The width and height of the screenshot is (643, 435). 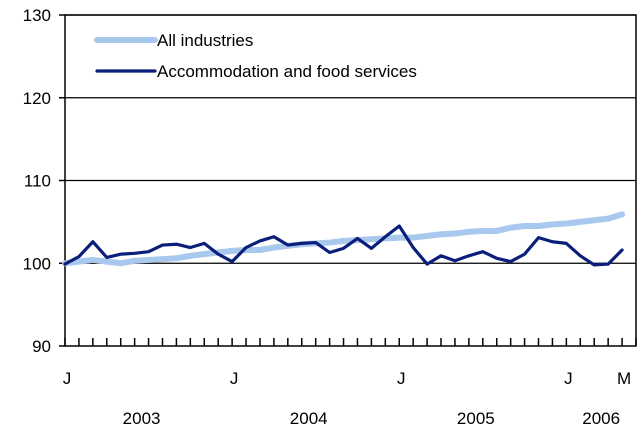 I want to click on legend-label: Accommodation and food services, so click(x=287, y=71).